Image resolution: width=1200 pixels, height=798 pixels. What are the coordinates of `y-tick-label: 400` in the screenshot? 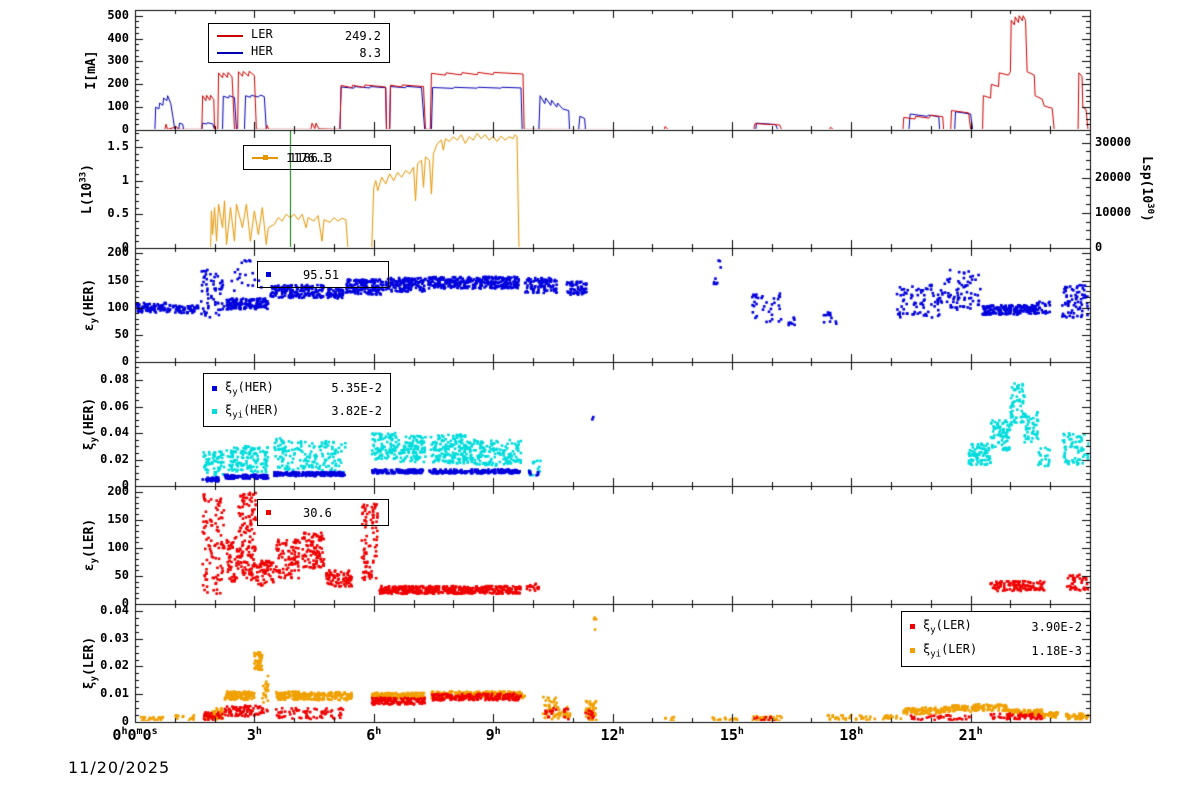 It's located at (118, 37).